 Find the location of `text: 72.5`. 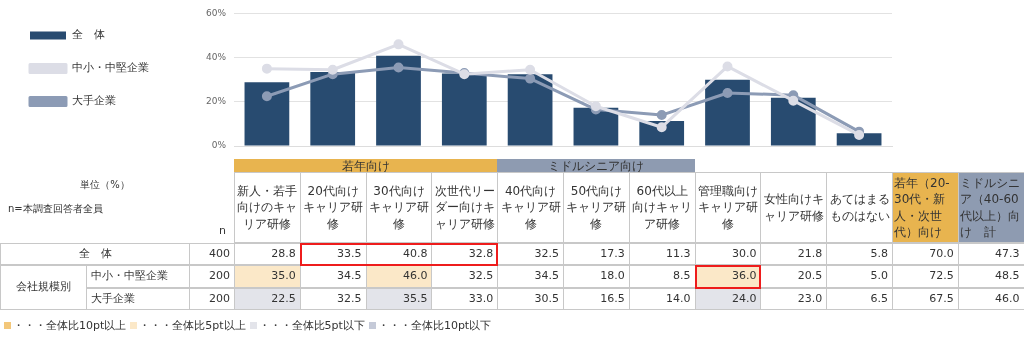

text: 72.5 is located at coordinates (925, 276).